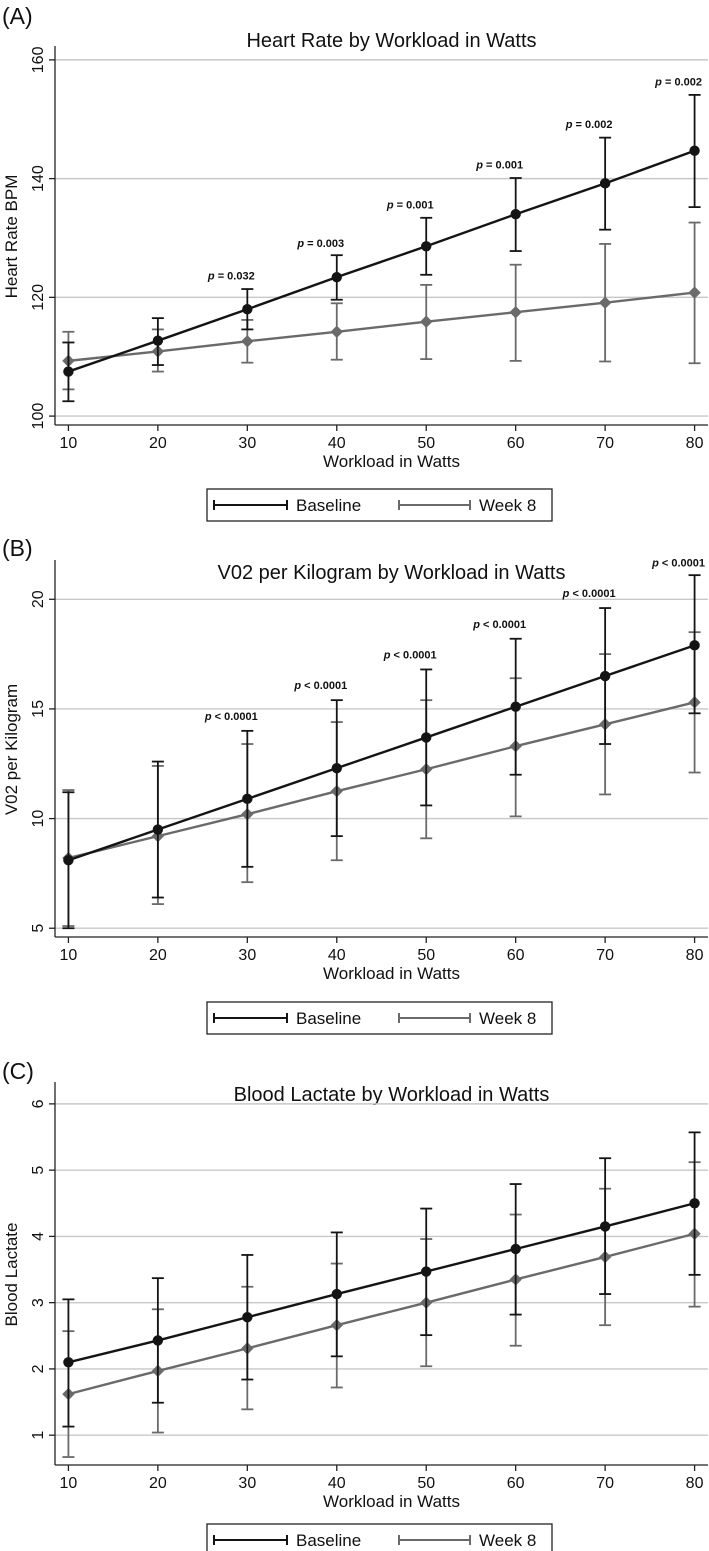  What do you see at coordinates (38, 1435) in the screenshot?
I see `y-tick-label: 1` at bounding box center [38, 1435].